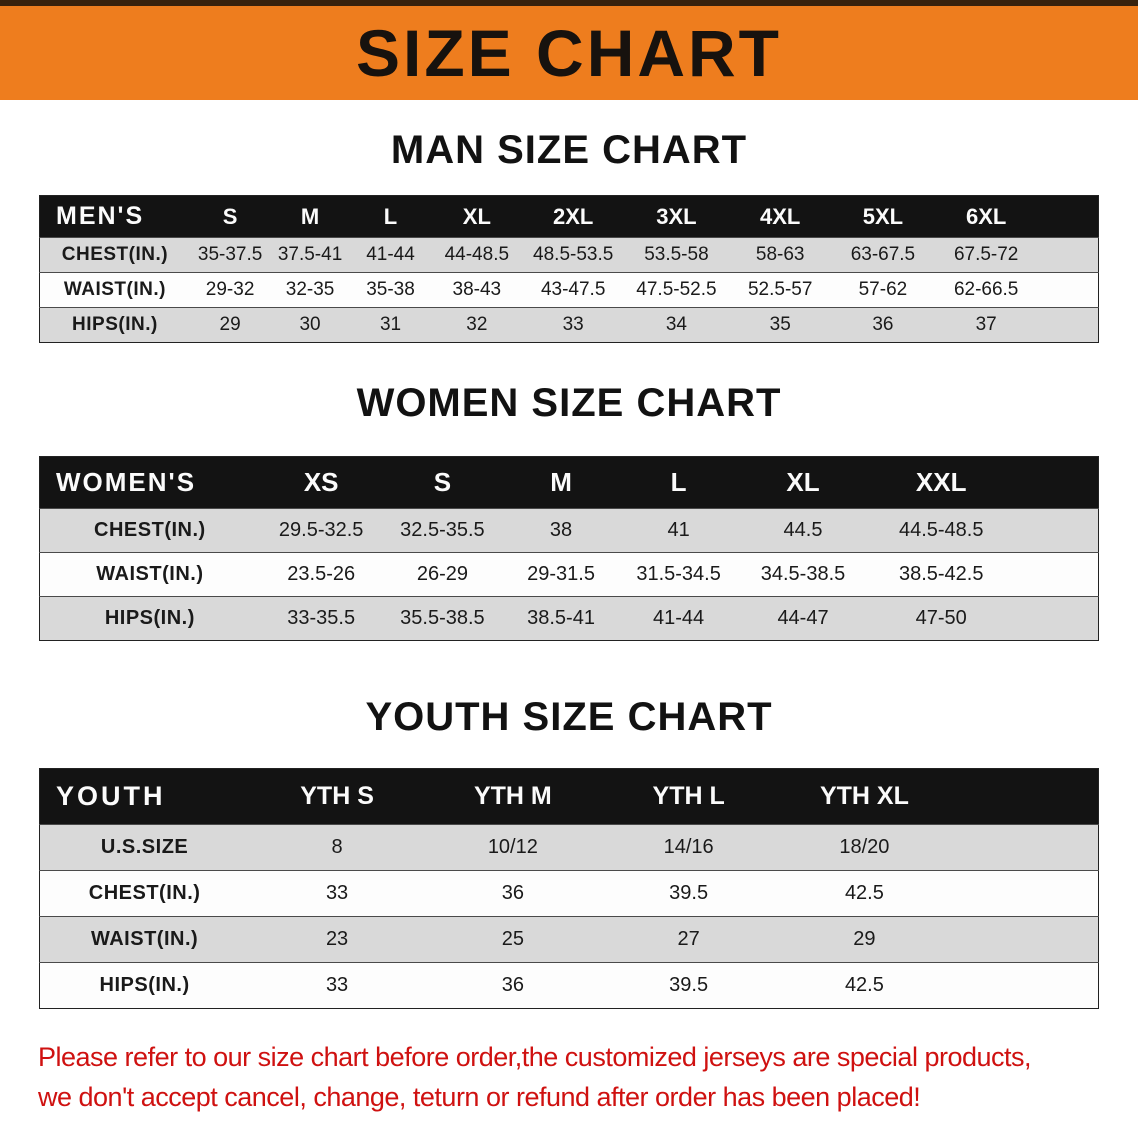 The width and height of the screenshot is (1138, 1132). What do you see at coordinates (144, 796) in the screenshot?
I see `table-title: YOUTH` at bounding box center [144, 796].